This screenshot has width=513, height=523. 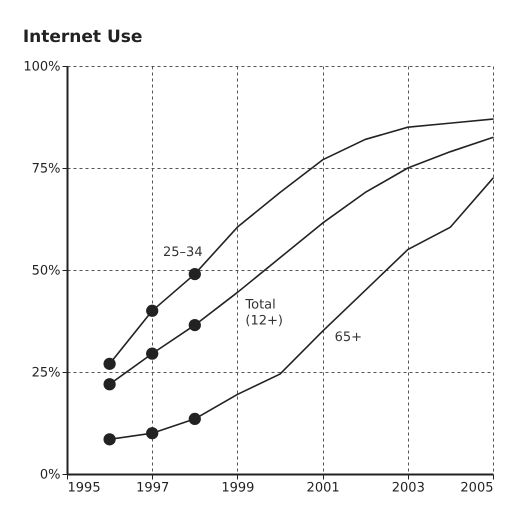 What do you see at coordinates (153, 488) in the screenshot?
I see `x-tick-label: 1997` at bounding box center [153, 488].